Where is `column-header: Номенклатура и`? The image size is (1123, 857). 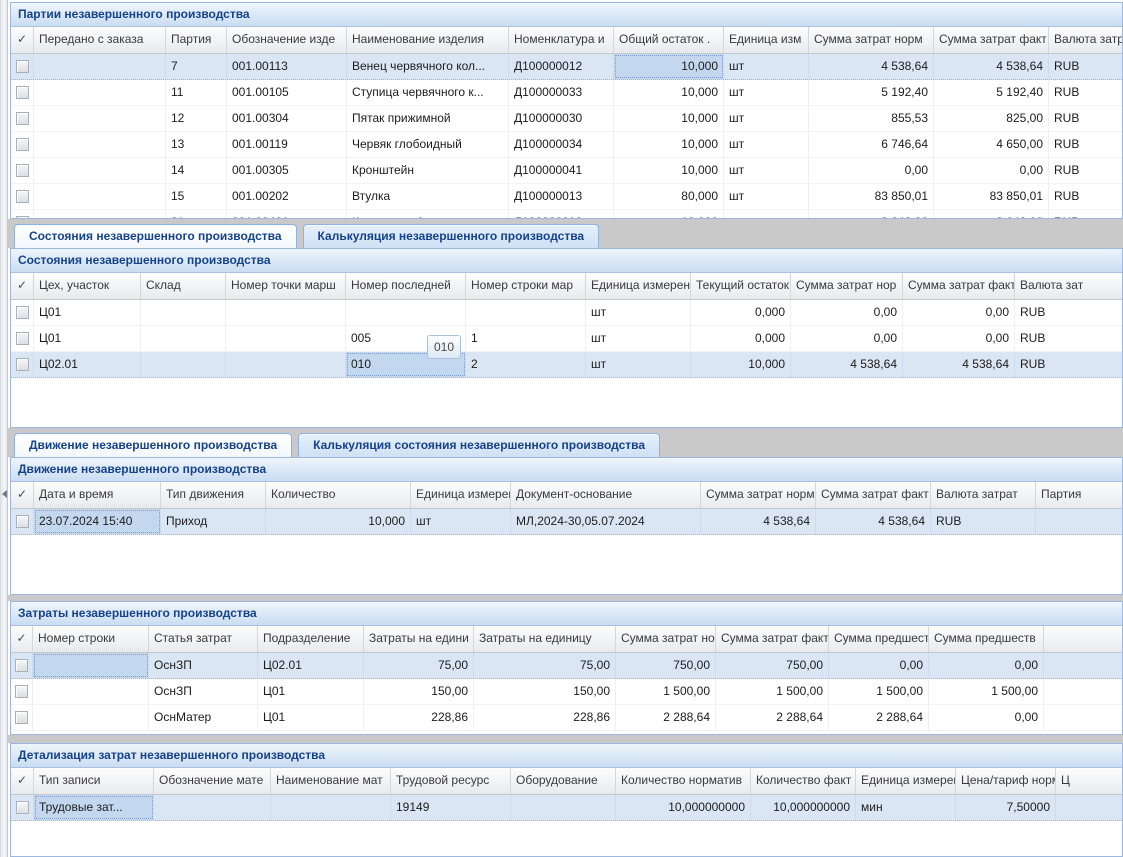
column-header: Номенклатура и is located at coordinates (561, 40).